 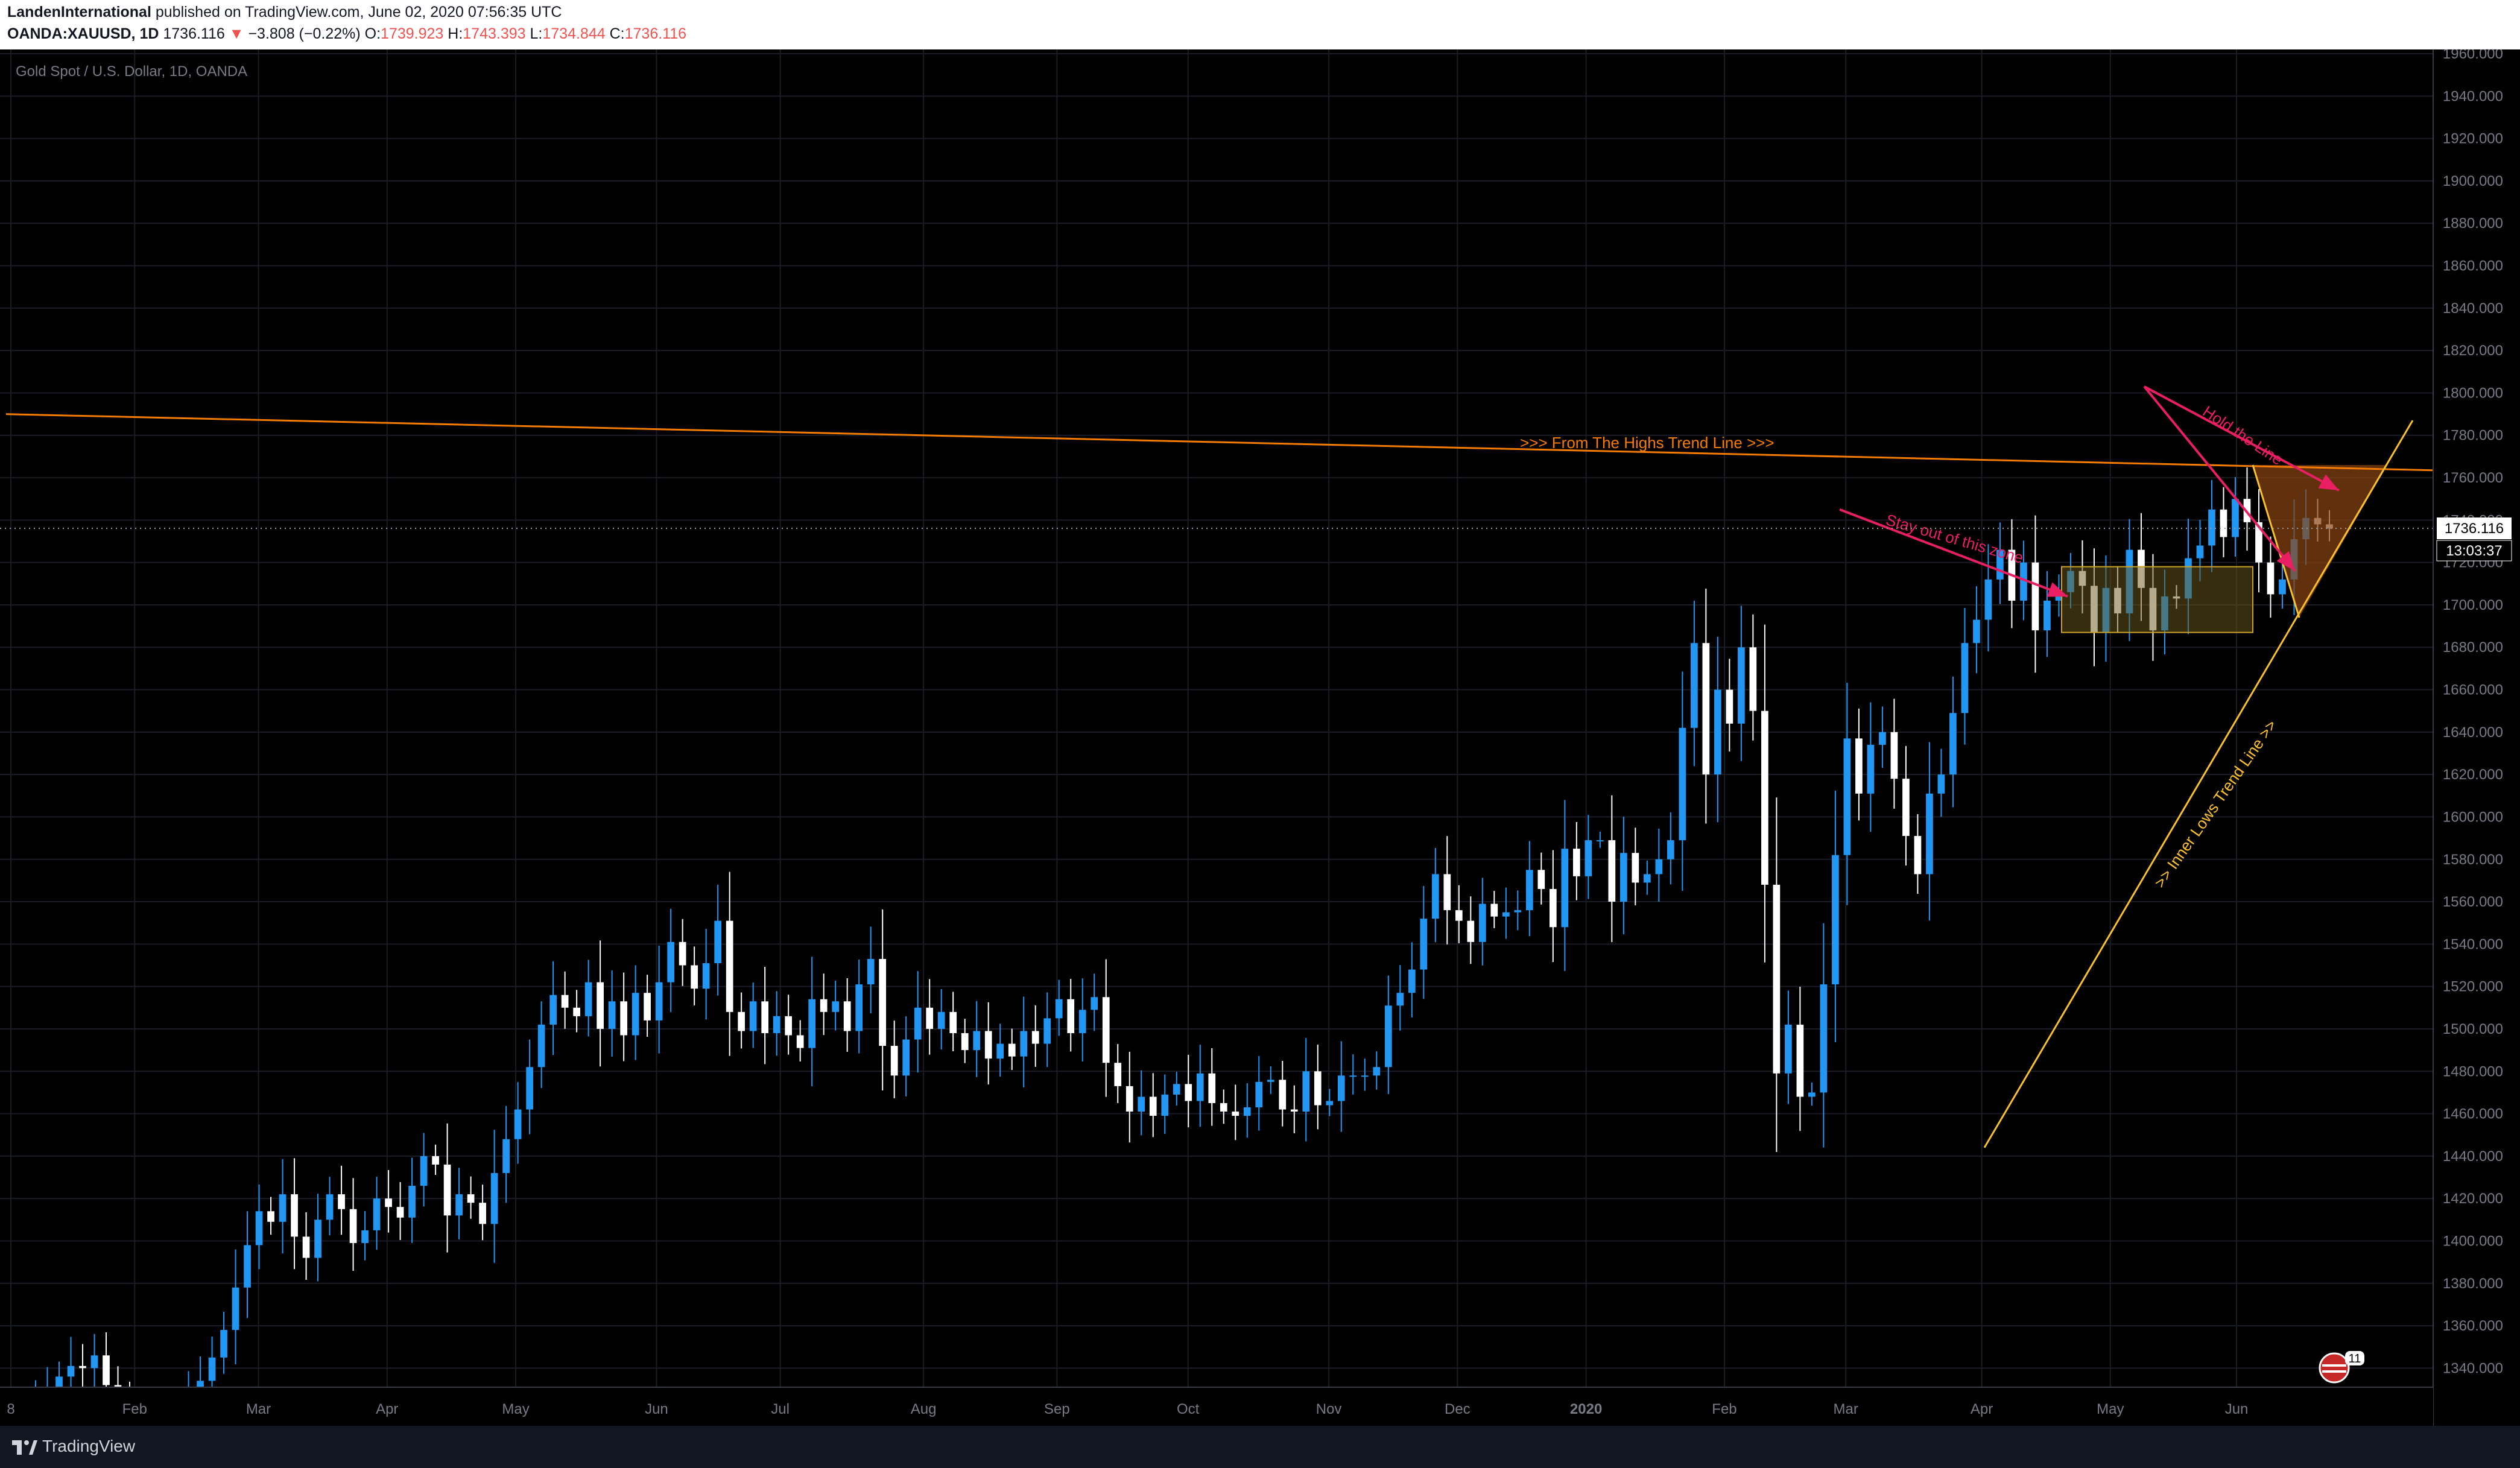 I want to click on tradingview-logo-icon, so click(x=24, y=1447).